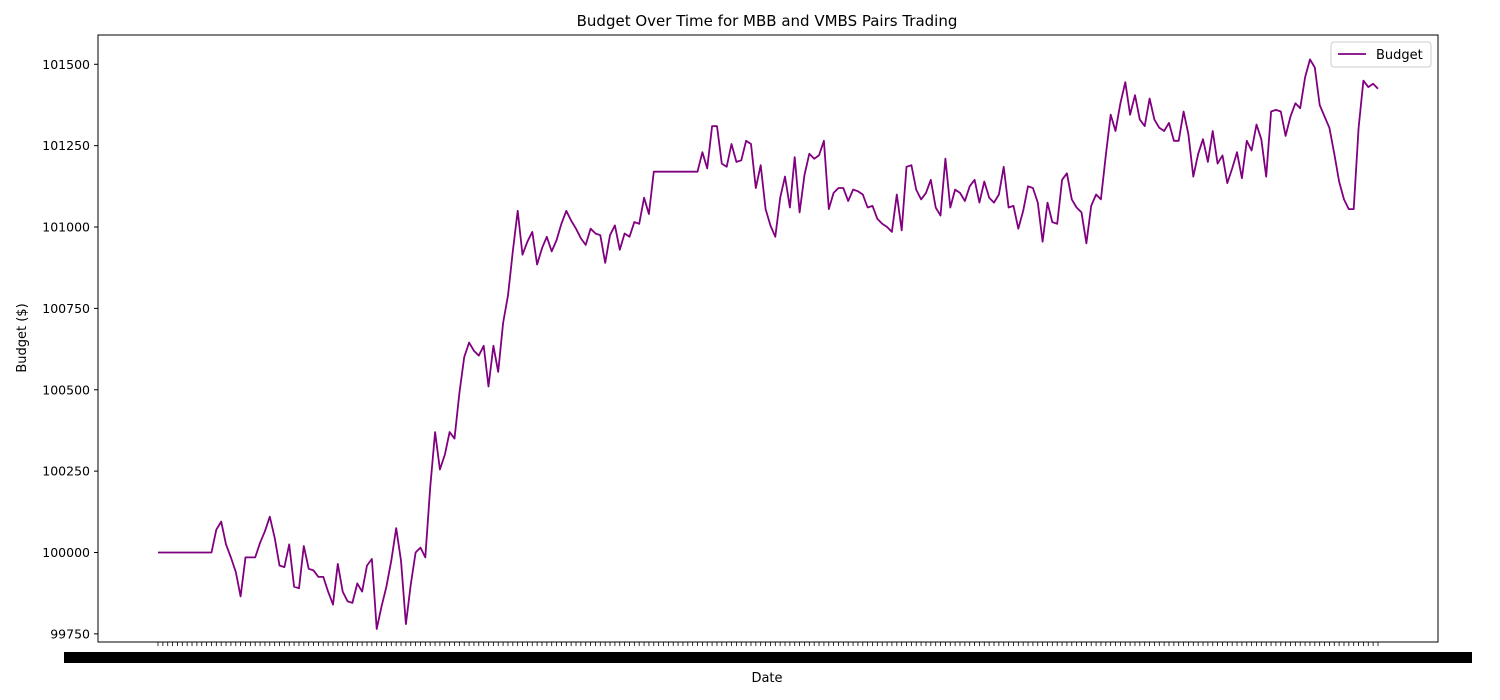 The width and height of the screenshot is (1500, 700). I want to click on x-axis-label: Date, so click(766, 678).